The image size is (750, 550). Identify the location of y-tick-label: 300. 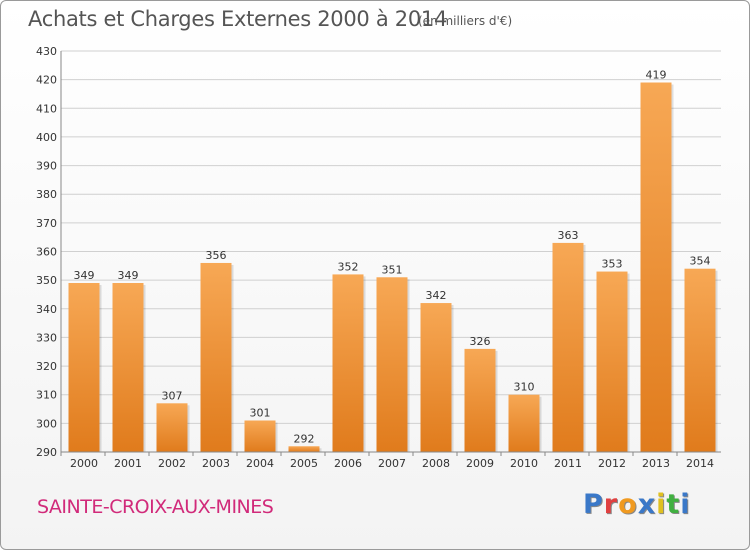
(46, 423).